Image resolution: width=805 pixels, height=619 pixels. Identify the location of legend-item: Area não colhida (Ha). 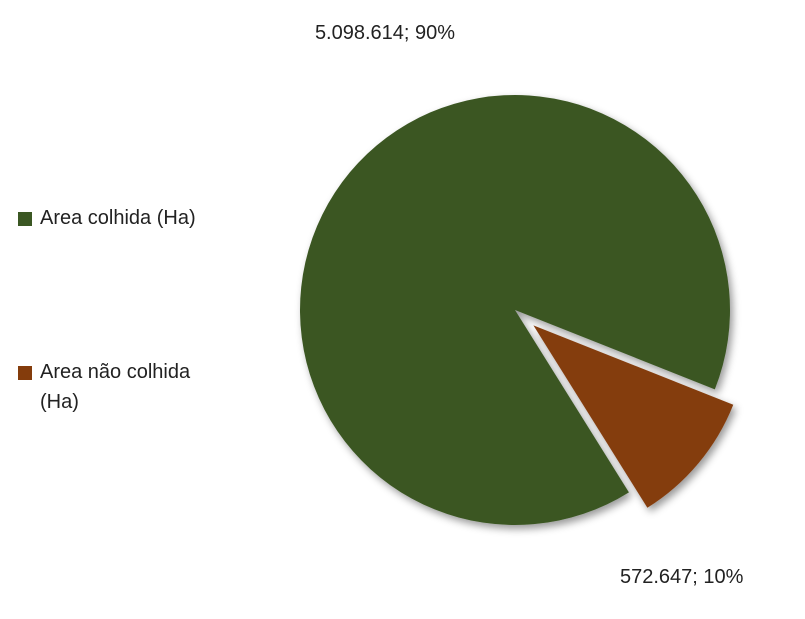
(114, 387).